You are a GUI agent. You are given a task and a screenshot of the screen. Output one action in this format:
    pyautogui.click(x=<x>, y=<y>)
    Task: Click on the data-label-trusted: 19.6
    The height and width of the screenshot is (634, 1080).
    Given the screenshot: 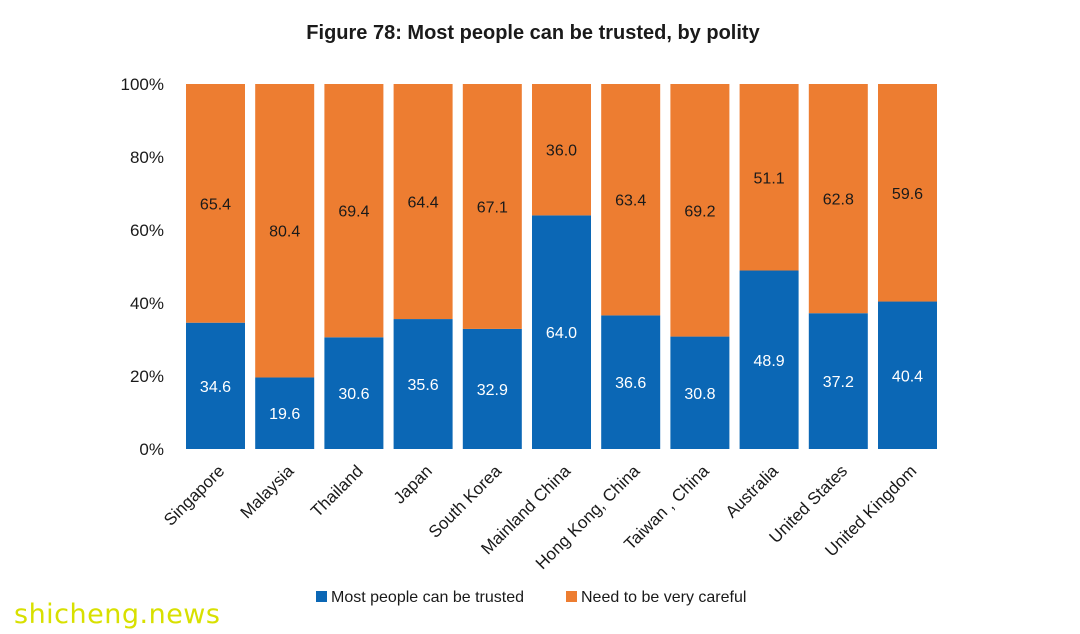 What is the action you would take?
    pyautogui.click(x=284, y=414)
    